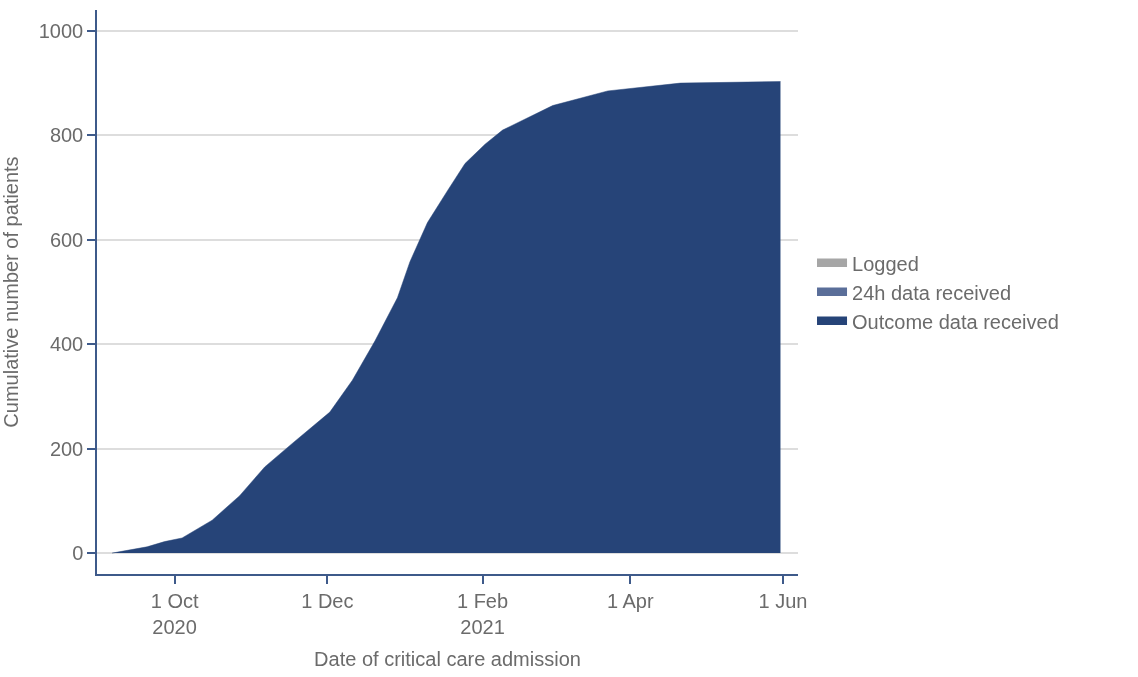 The height and width of the screenshot is (677, 1138). I want to click on y-tick-label: 1000, so click(61, 30).